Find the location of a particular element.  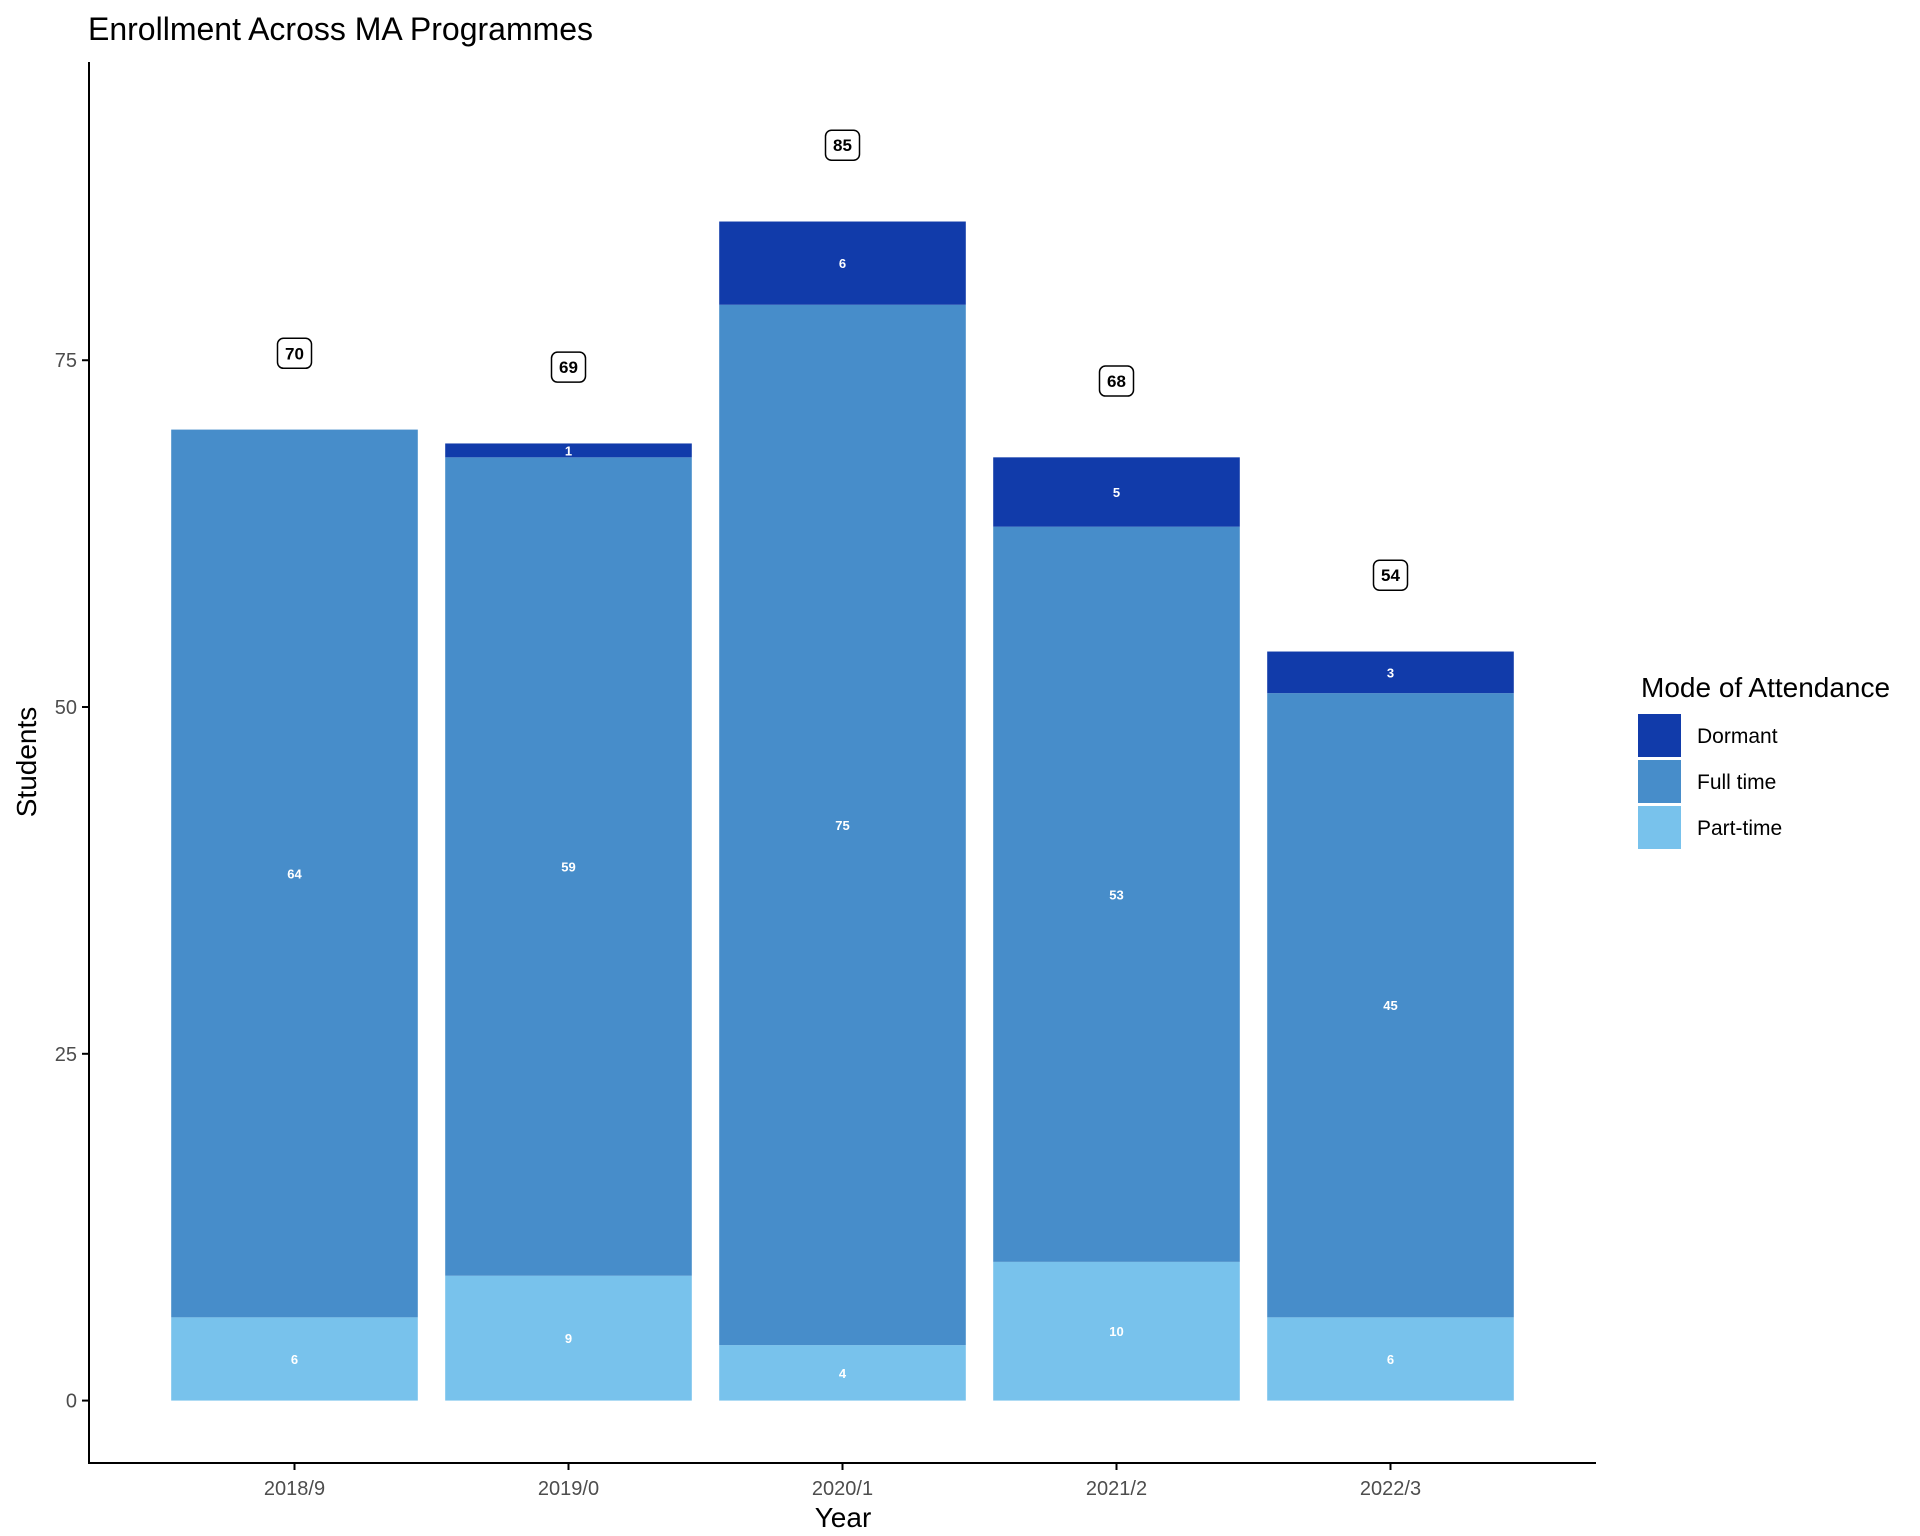

total-label: 68 is located at coordinates (1116, 381).